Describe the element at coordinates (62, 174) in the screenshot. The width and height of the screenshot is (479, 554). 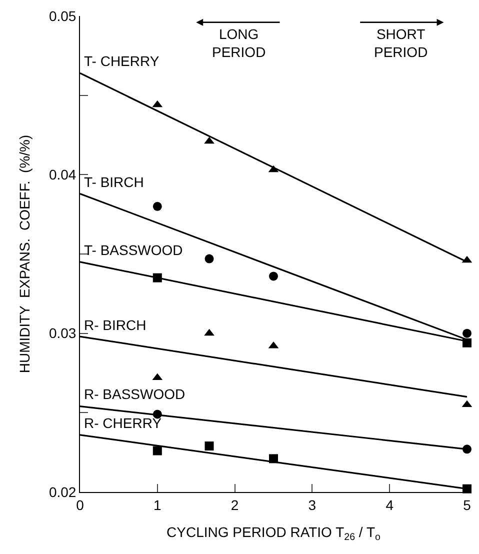
I see `y-tick-label: 0.04` at that location.